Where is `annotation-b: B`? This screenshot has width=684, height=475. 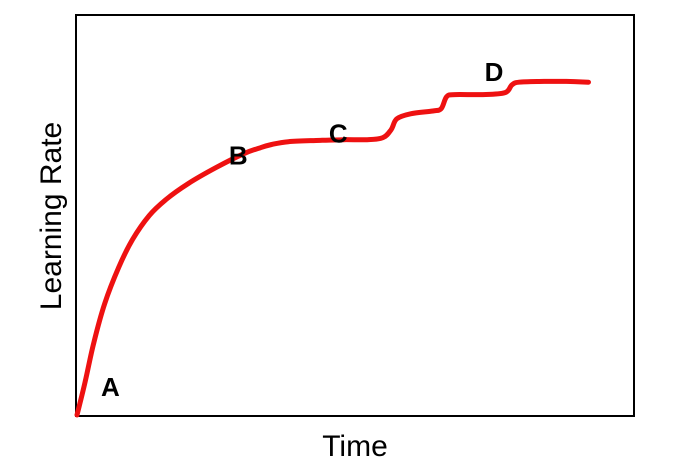
annotation-b: B is located at coordinates (238, 156).